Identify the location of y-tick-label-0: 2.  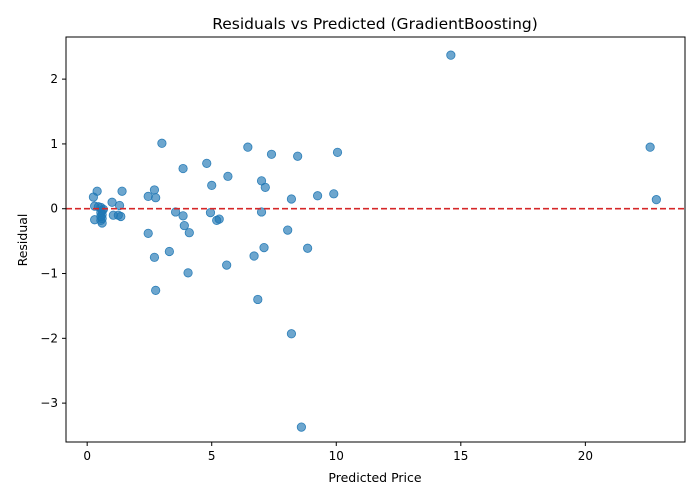
(54, 79).